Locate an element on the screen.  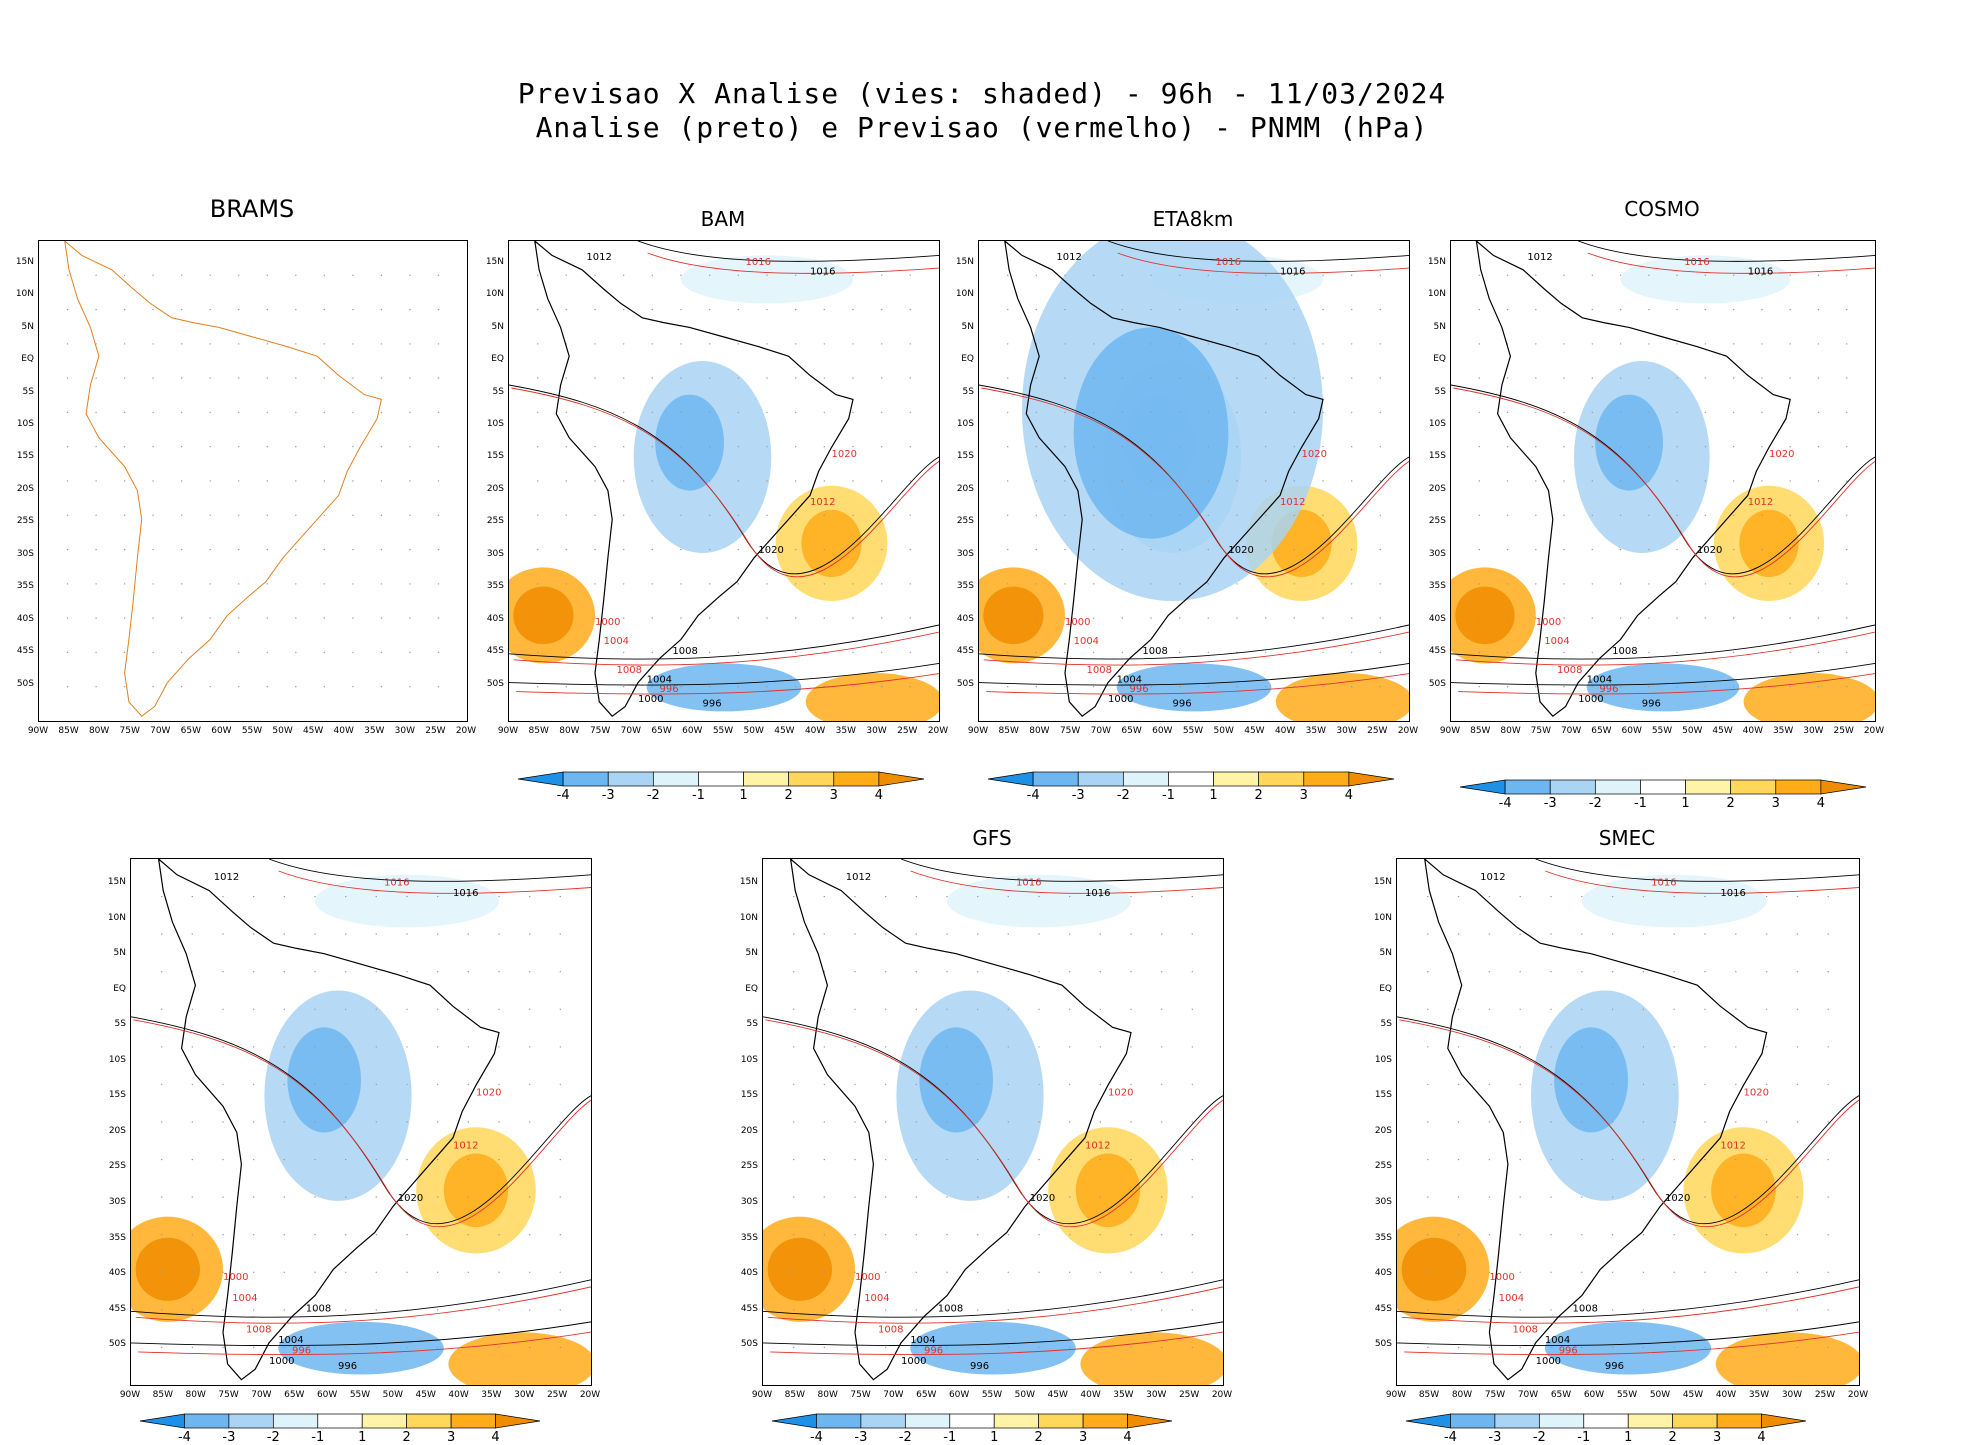
lon-tick-label: 75W is located at coordinates (228, 1395).